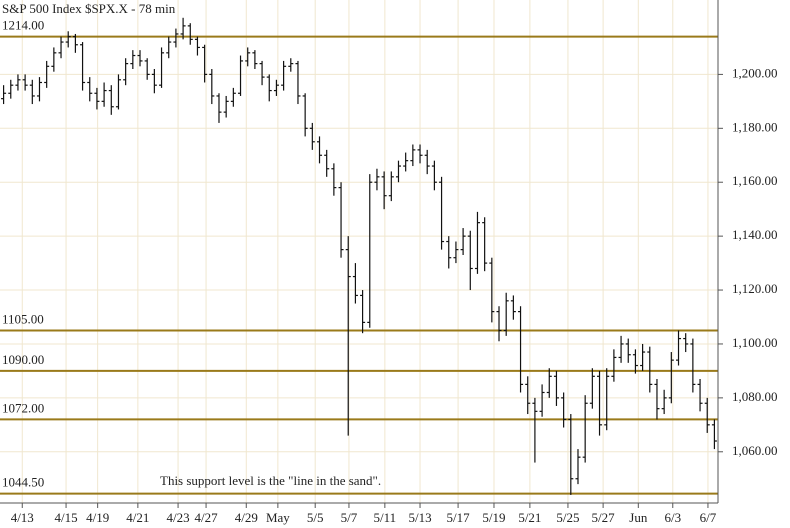 The image size is (790, 528). Describe the element at coordinates (459, 517) in the screenshot. I see `x-tick-label: 5/17` at that location.